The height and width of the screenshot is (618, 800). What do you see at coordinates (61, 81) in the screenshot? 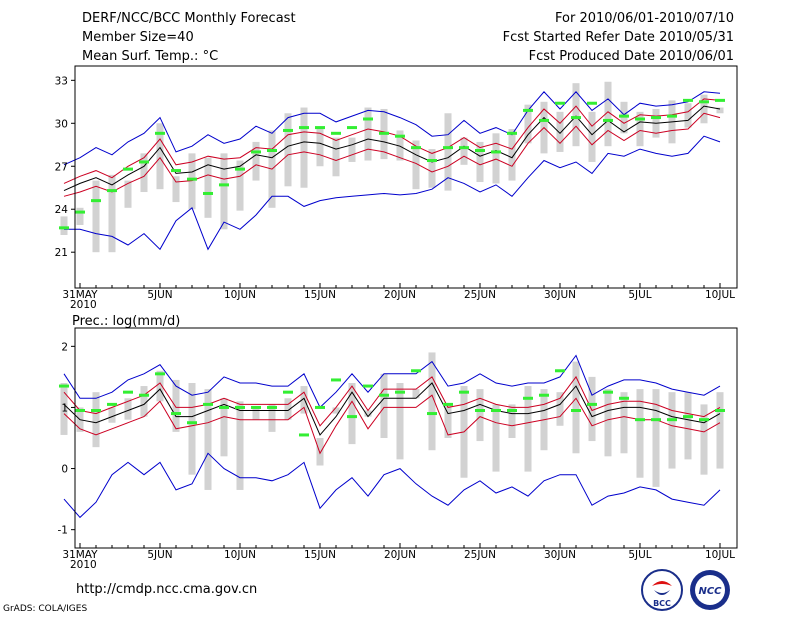
I see `y-tick-label: 33` at bounding box center [61, 81].